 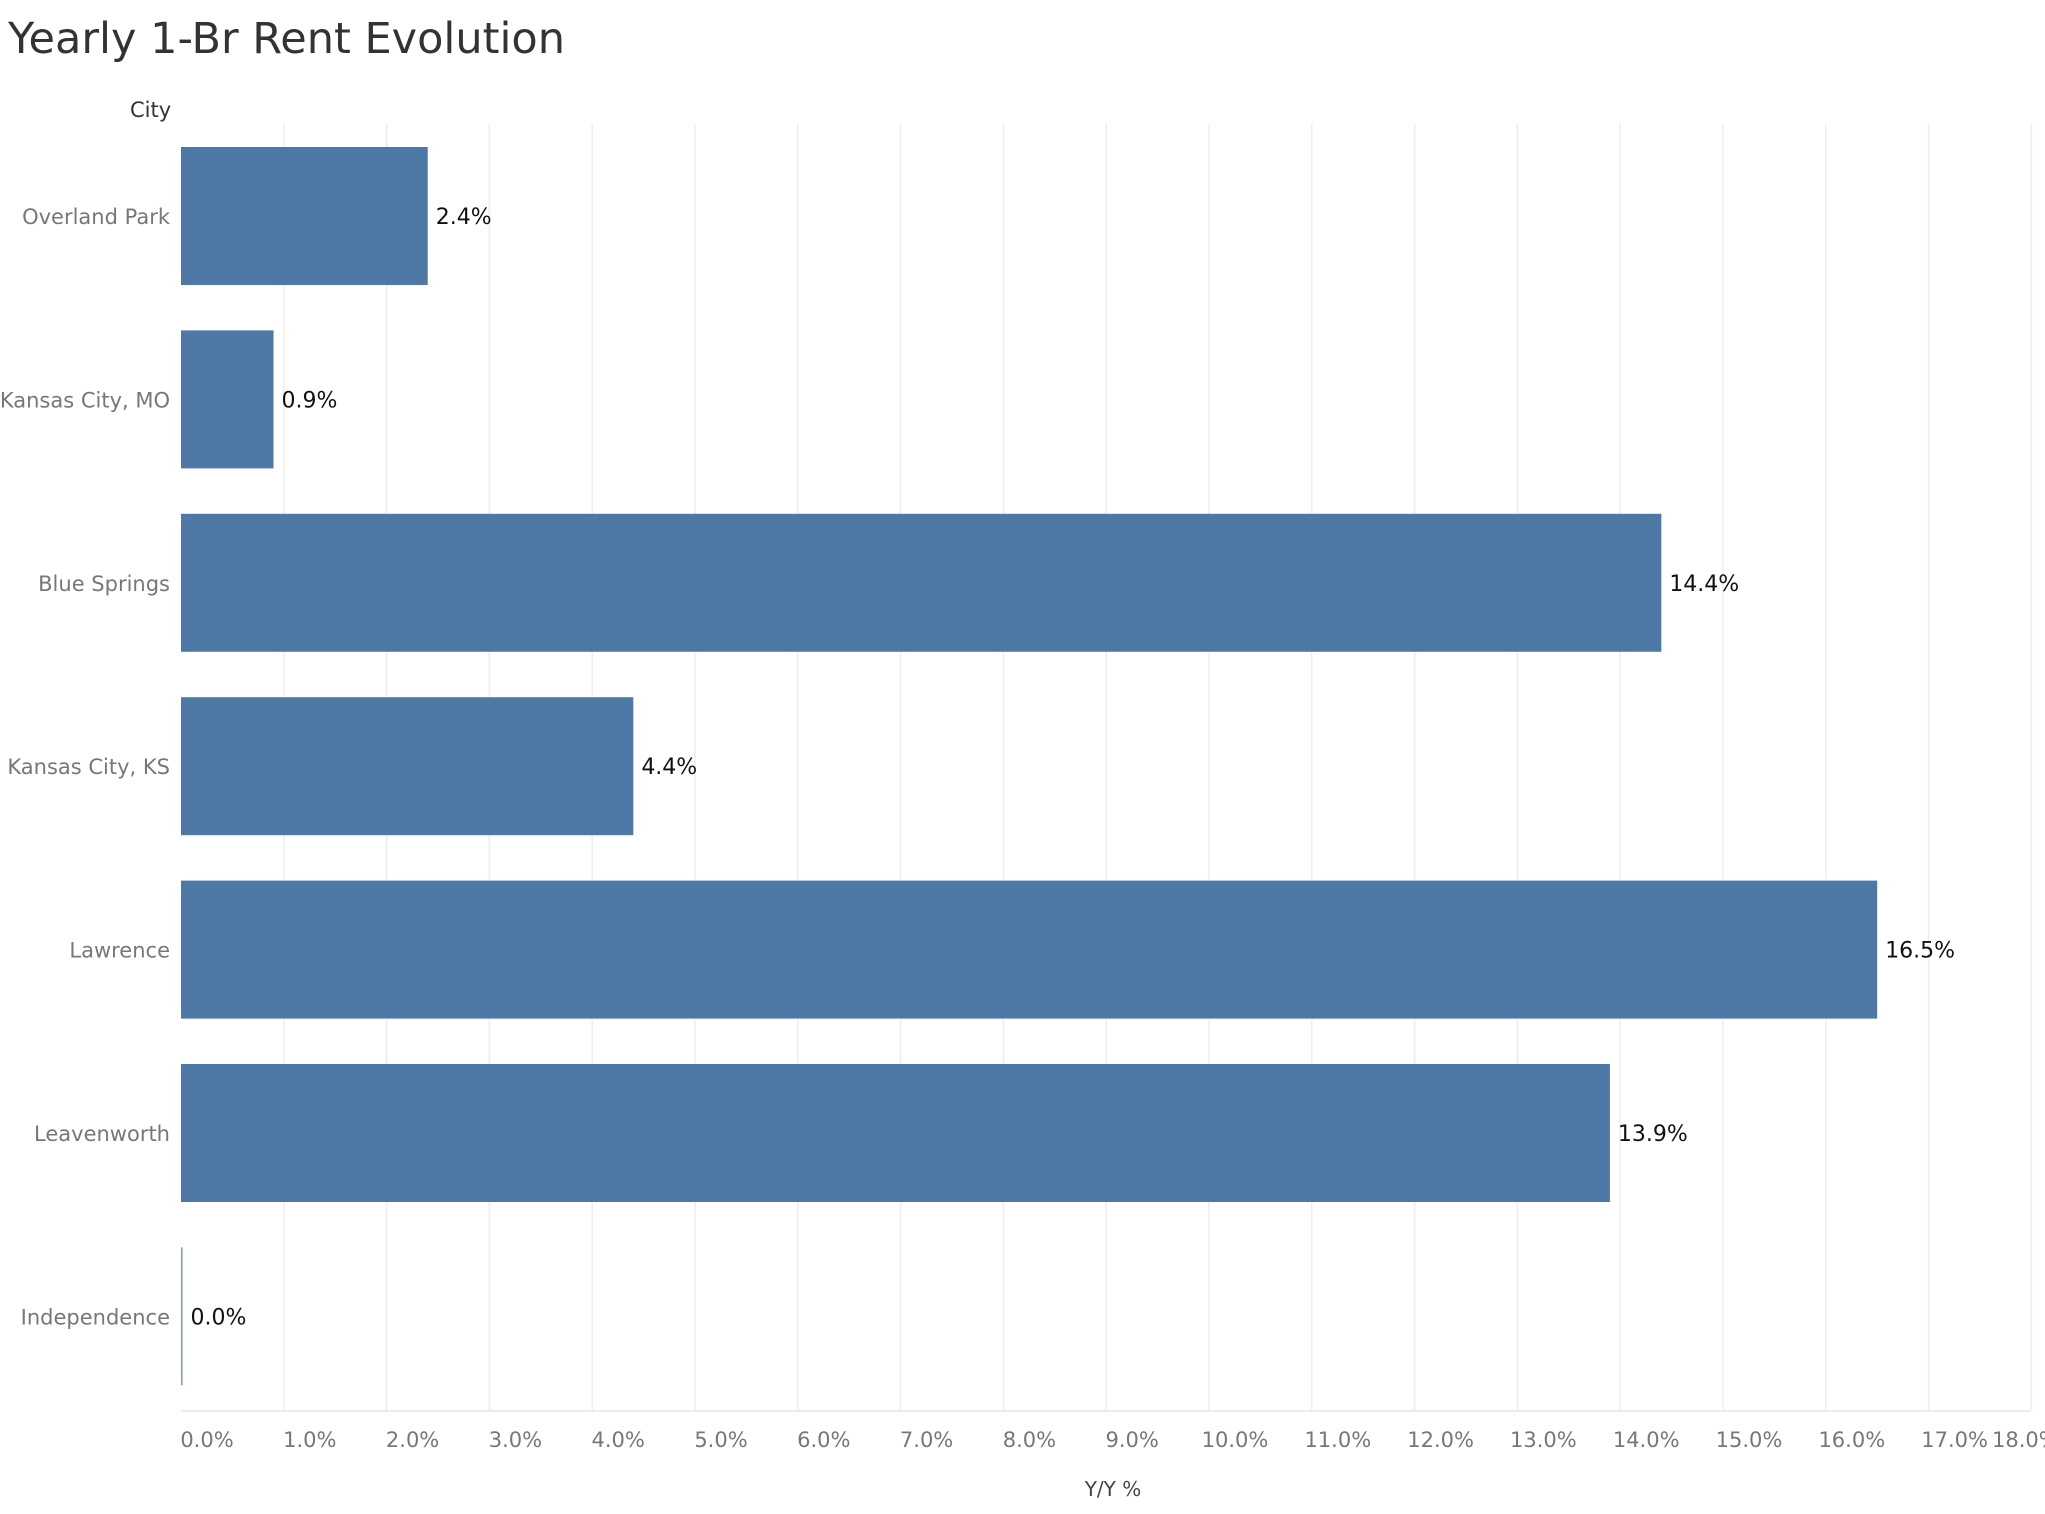 What do you see at coordinates (412, 1440) in the screenshot?
I see `x-tick-label: 2.0%` at bounding box center [412, 1440].